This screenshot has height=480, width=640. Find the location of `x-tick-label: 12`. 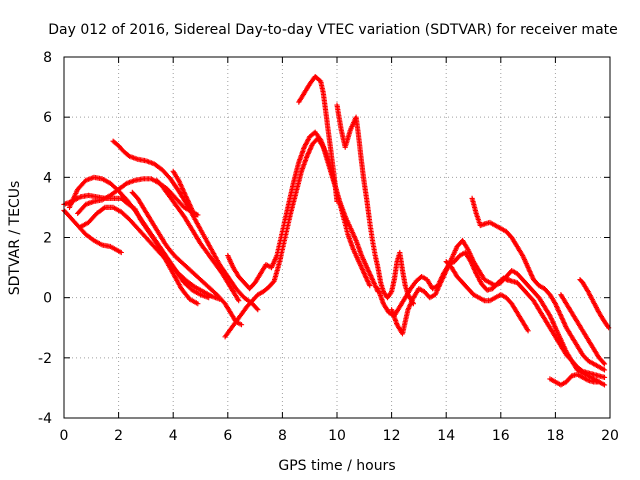

x-tick-label: 12 is located at coordinates (392, 436).